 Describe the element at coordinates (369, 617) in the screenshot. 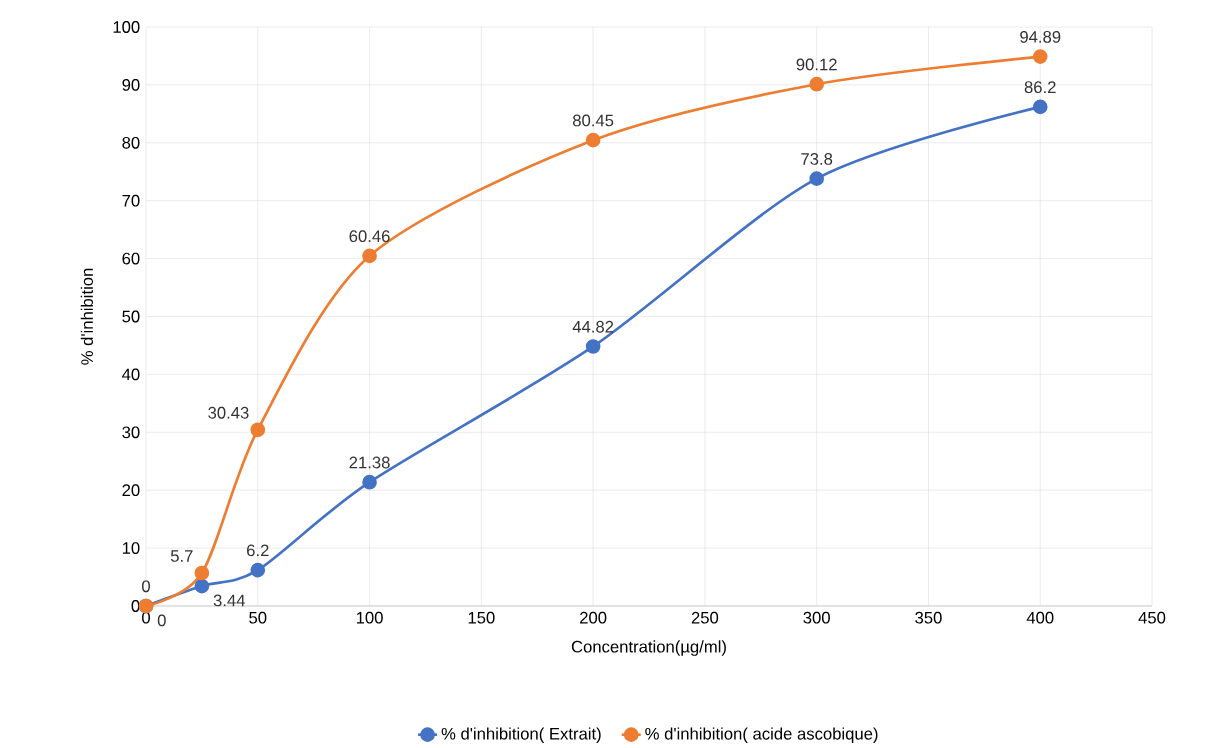

I see `x-tick-label: 100` at that location.